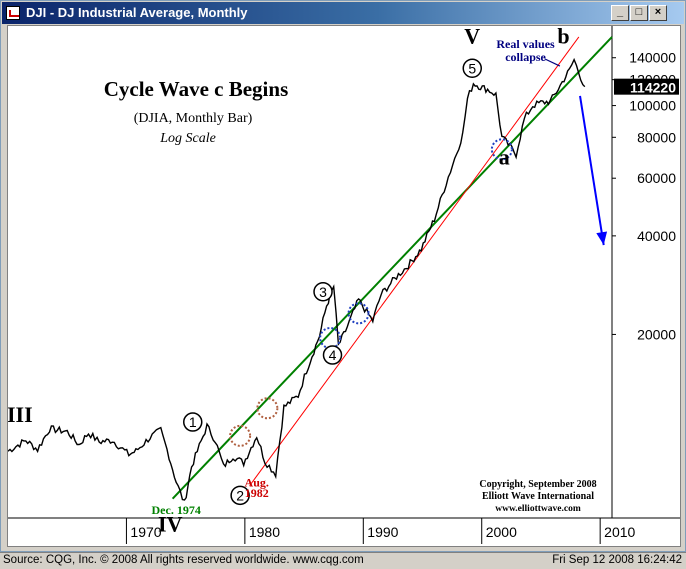  What do you see at coordinates (504, 157) in the screenshot?
I see `wave-label: a` at bounding box center [504, 157].